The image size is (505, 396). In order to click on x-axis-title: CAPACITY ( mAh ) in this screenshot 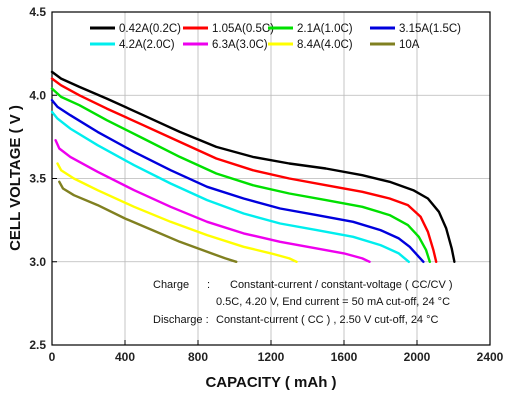, I will do `click(270, 382)`.